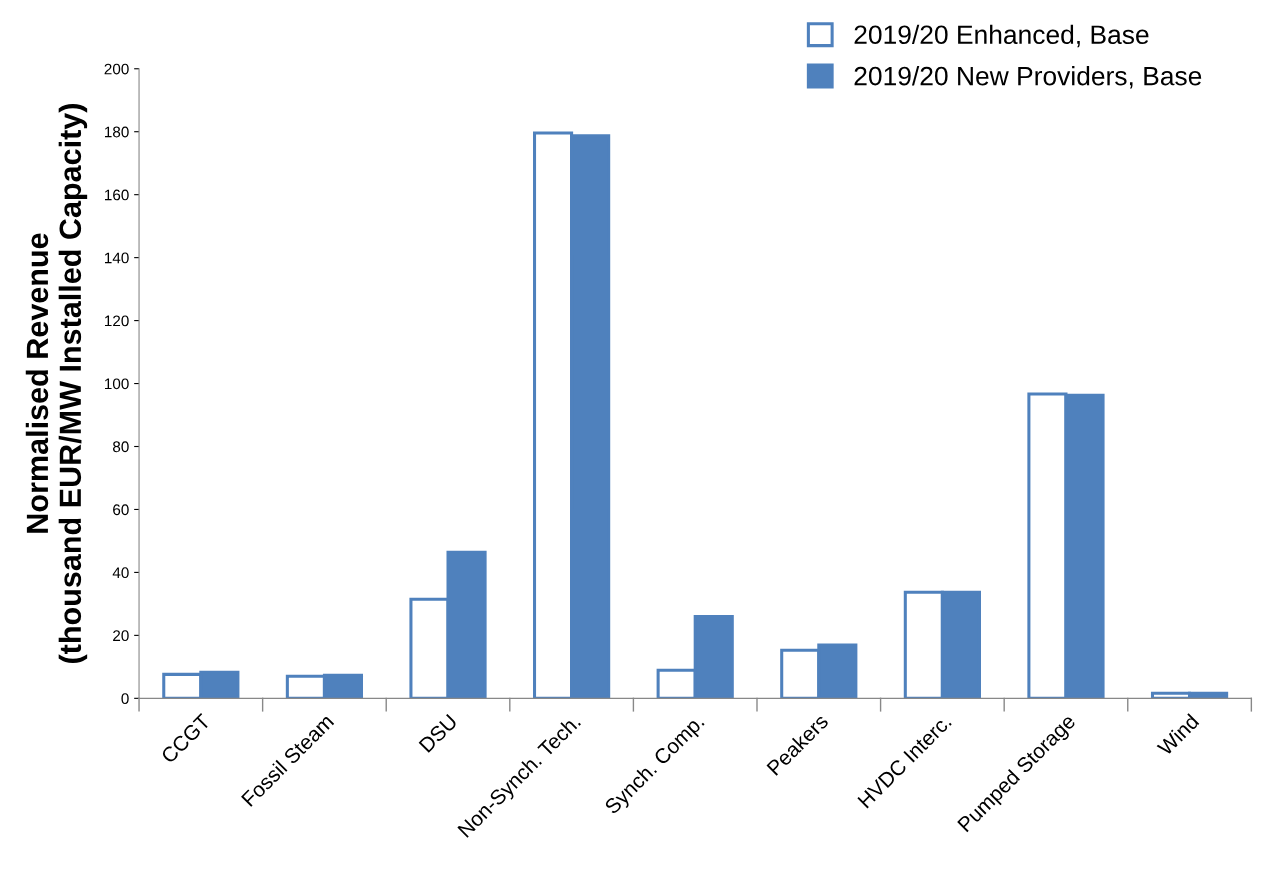  I want to click on y-tick-label: 200, so click(116, 69).